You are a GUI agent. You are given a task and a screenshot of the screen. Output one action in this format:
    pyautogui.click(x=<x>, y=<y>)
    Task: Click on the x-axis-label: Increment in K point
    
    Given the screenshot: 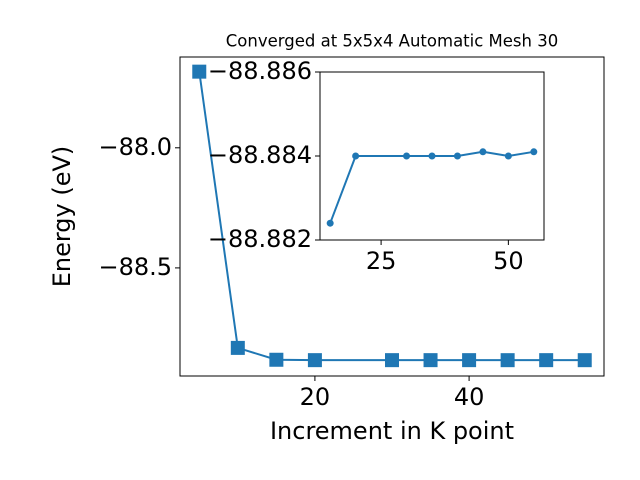 What is the action you would take?
    pyautogui.click(x=392, y=431)
    